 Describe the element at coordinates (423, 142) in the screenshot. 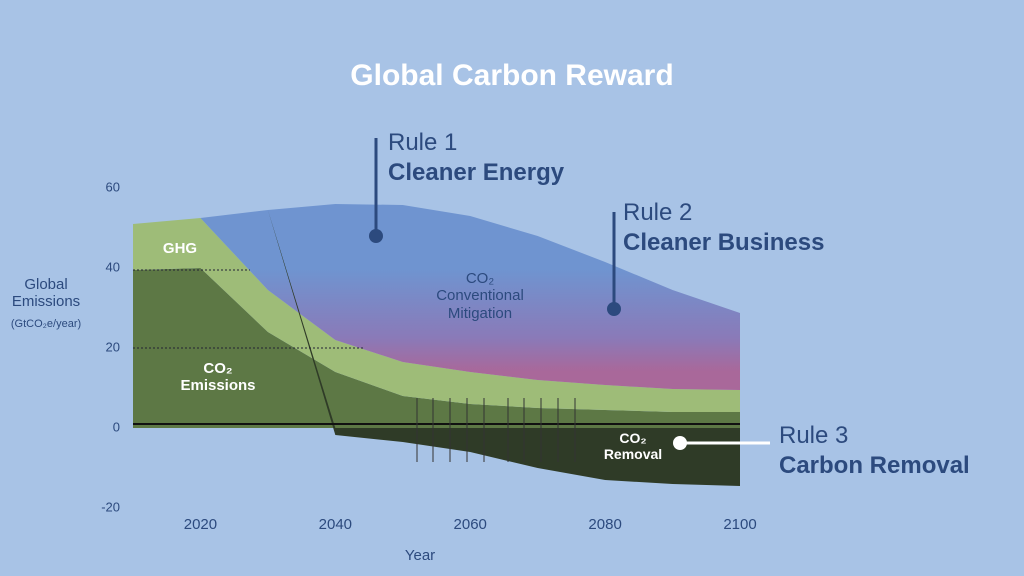

I see `annotation-rule: Rule 1` at that location.